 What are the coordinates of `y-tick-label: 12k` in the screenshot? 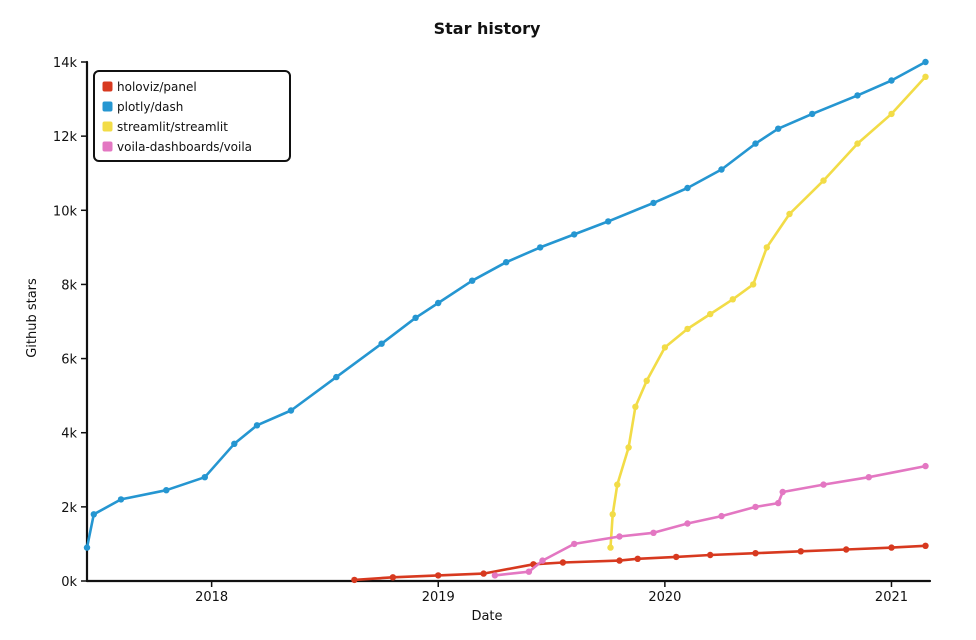 It's located at (65, 137).